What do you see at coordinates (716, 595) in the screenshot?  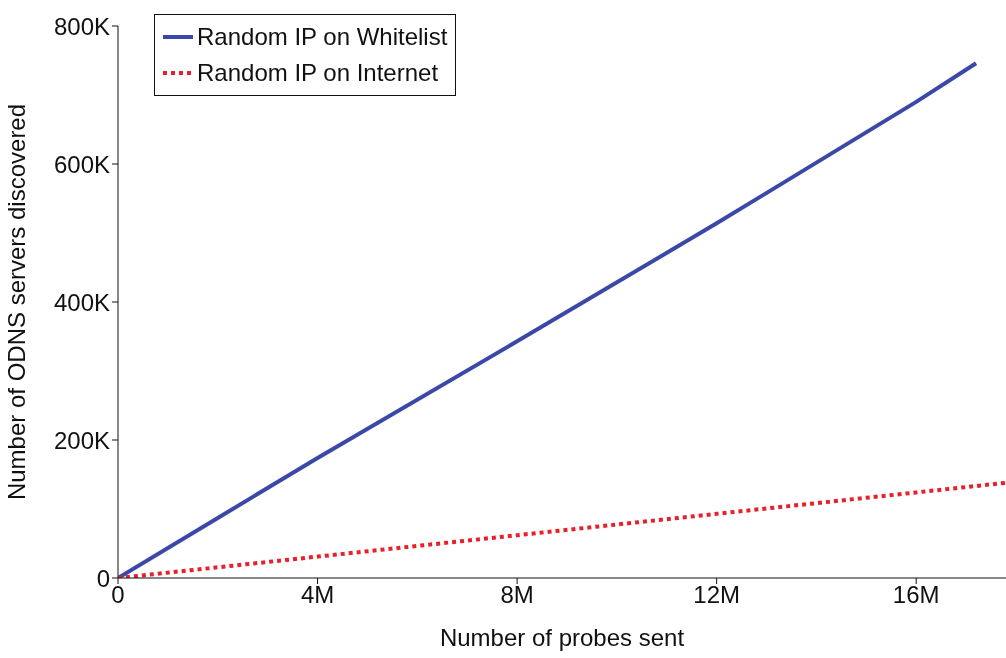 I see `x-tick-label: 12M` at bounding box center [716, 595].